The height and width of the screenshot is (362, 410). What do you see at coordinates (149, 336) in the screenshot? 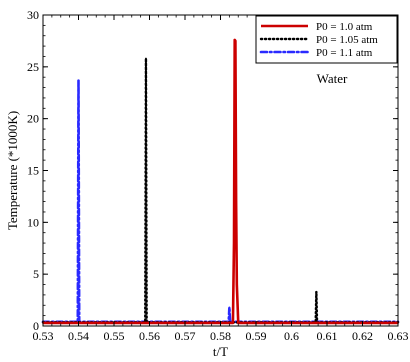
I see `x-tick-label: 0.56` at bounding box center [149, 336].